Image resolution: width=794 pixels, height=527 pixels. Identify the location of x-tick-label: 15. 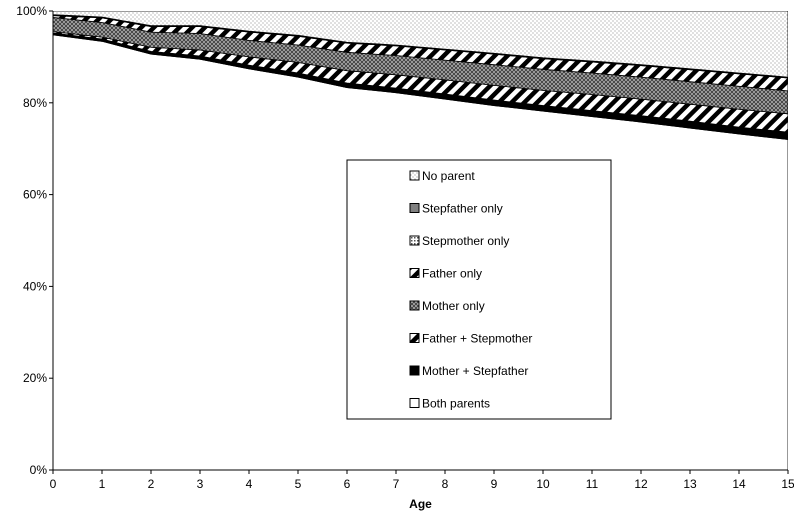
(787, 484).